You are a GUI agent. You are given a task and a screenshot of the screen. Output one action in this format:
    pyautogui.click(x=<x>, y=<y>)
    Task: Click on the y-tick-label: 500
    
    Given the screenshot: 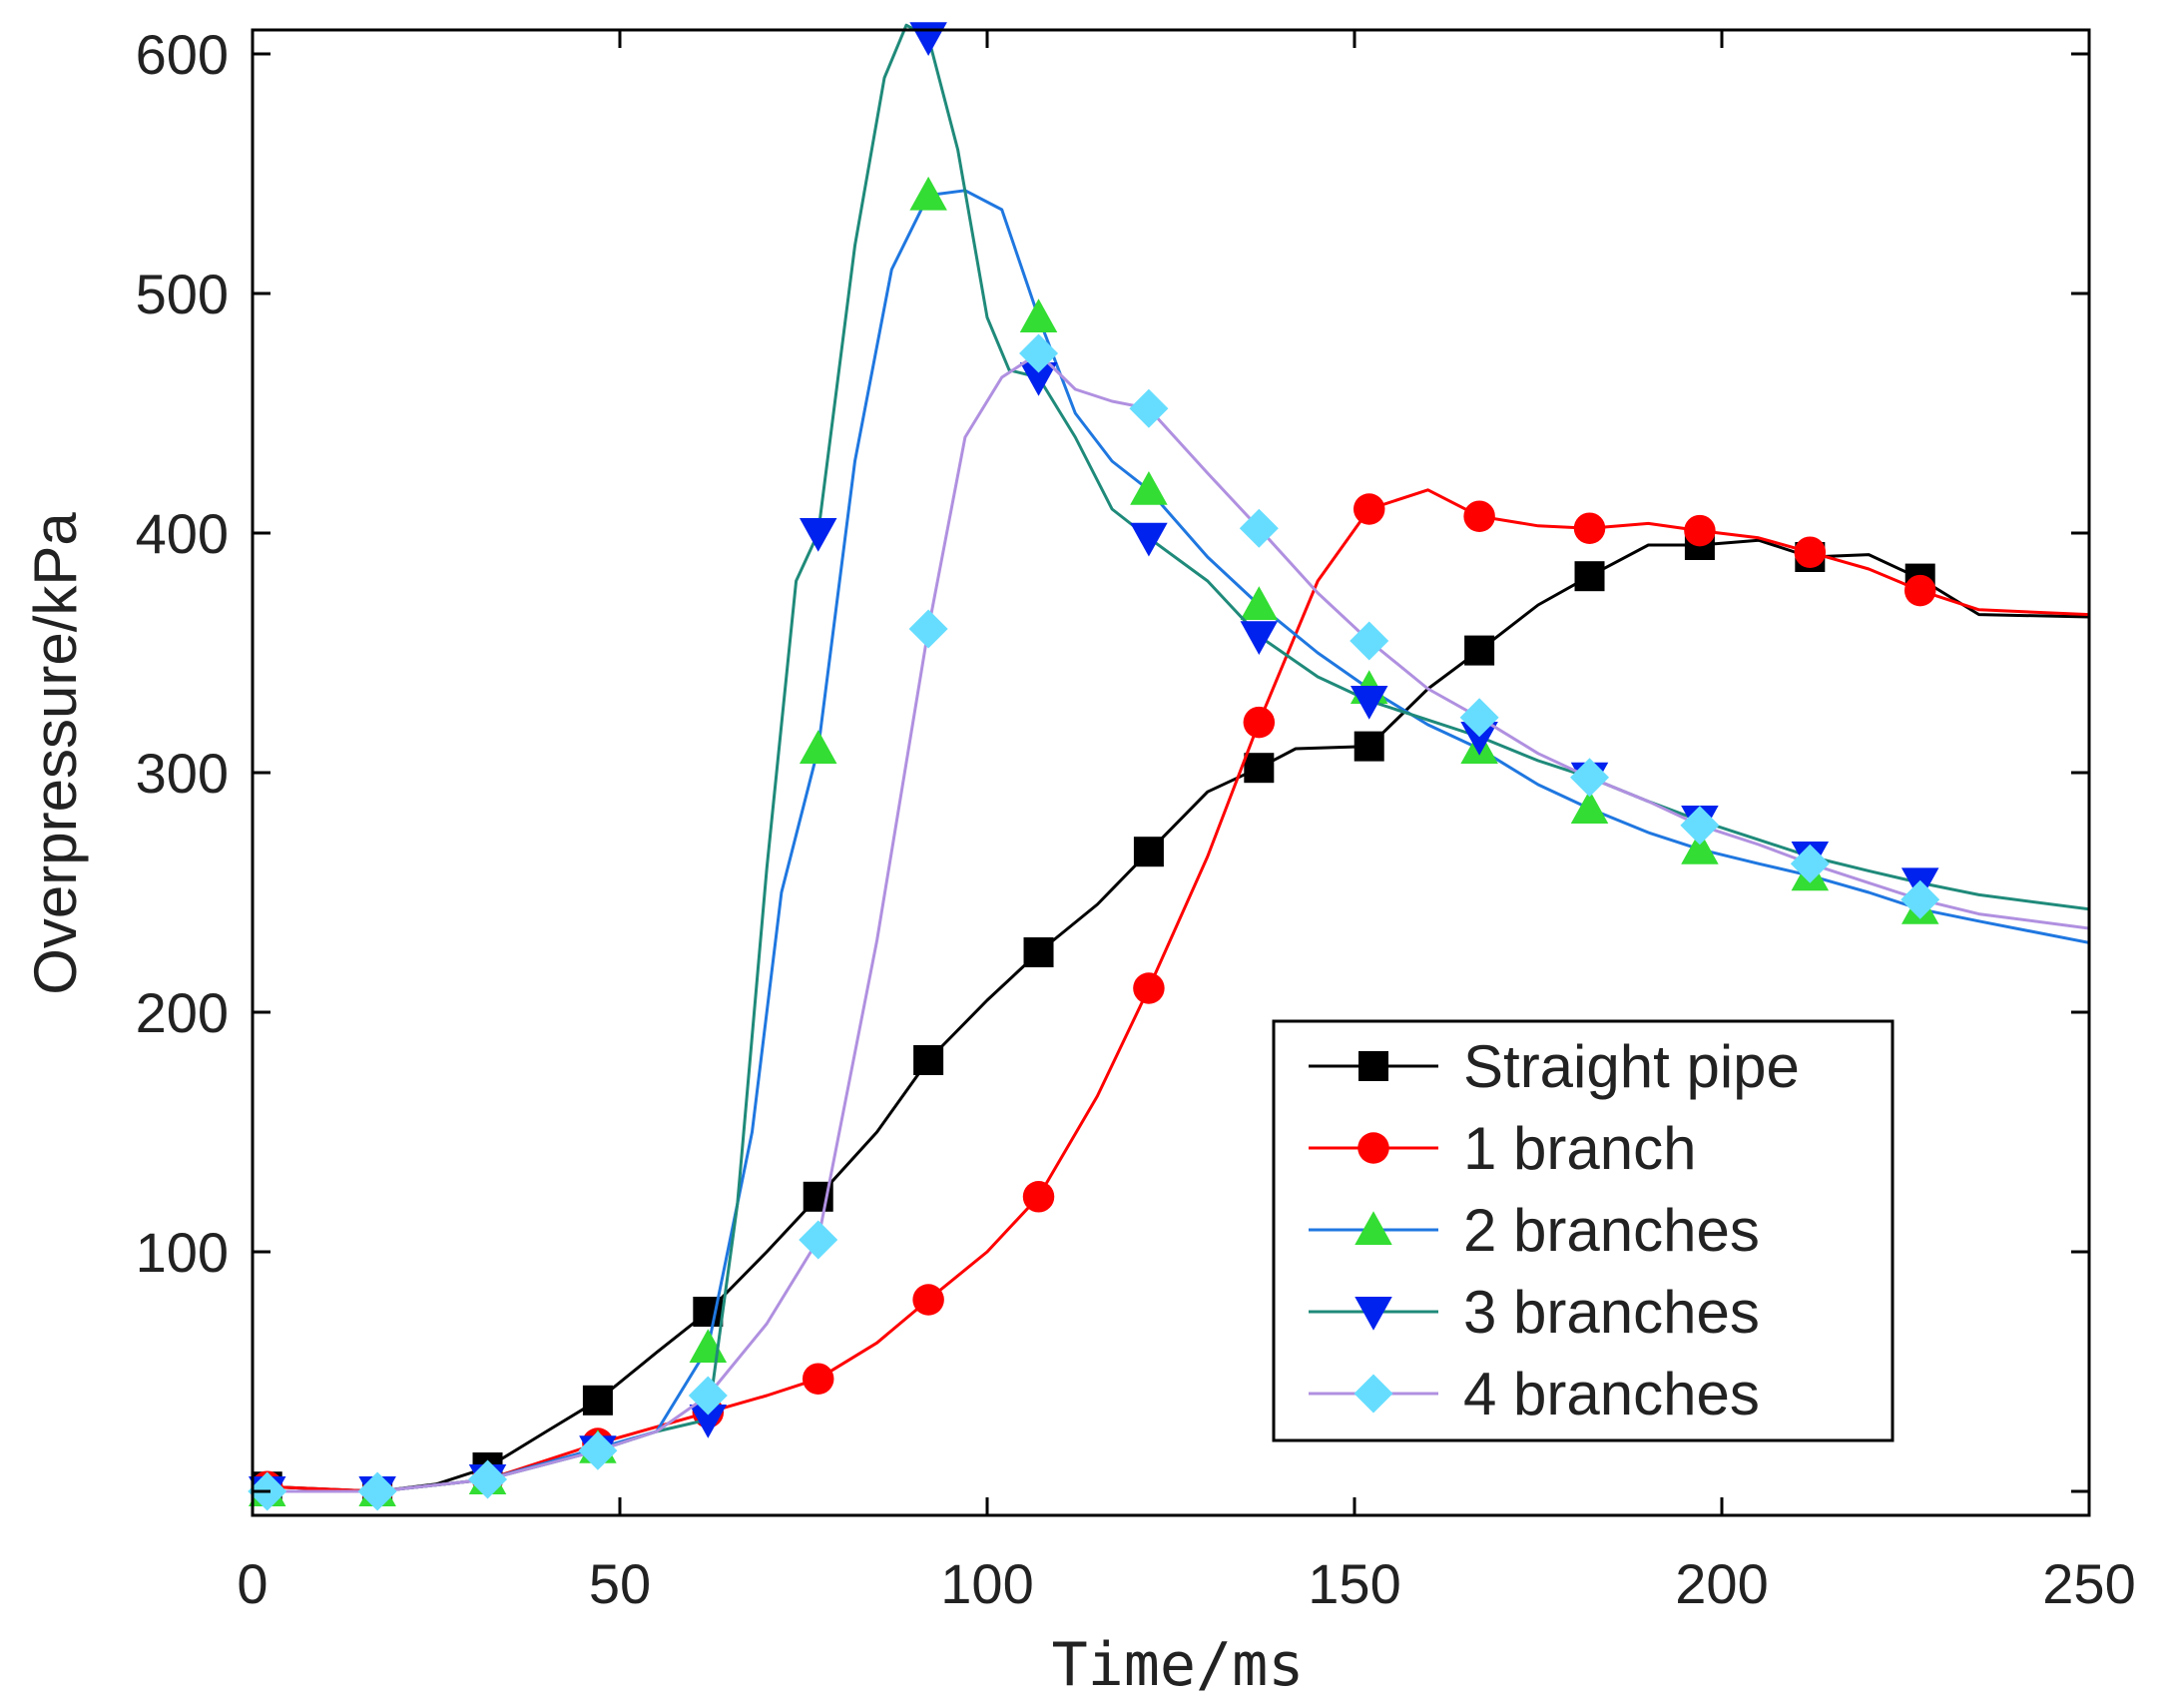 What is the action you would take?
    pyautogui.click(x=183, y=294)
    